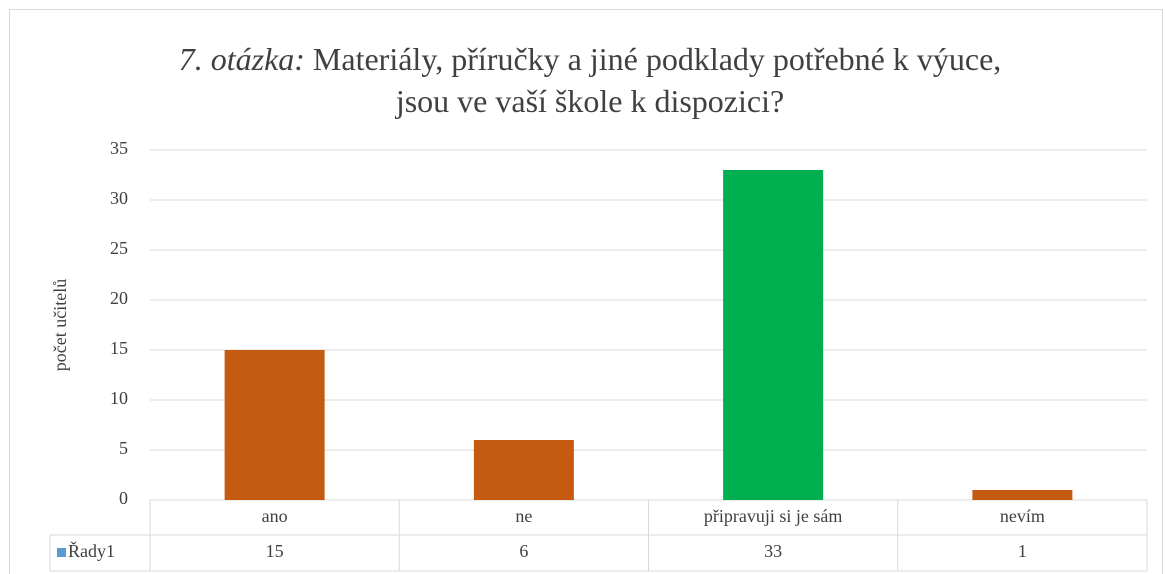 Image resolution: width=1165 pixels, height=574 pixels. I want to click on table-value: 1, so click(1022, 551).